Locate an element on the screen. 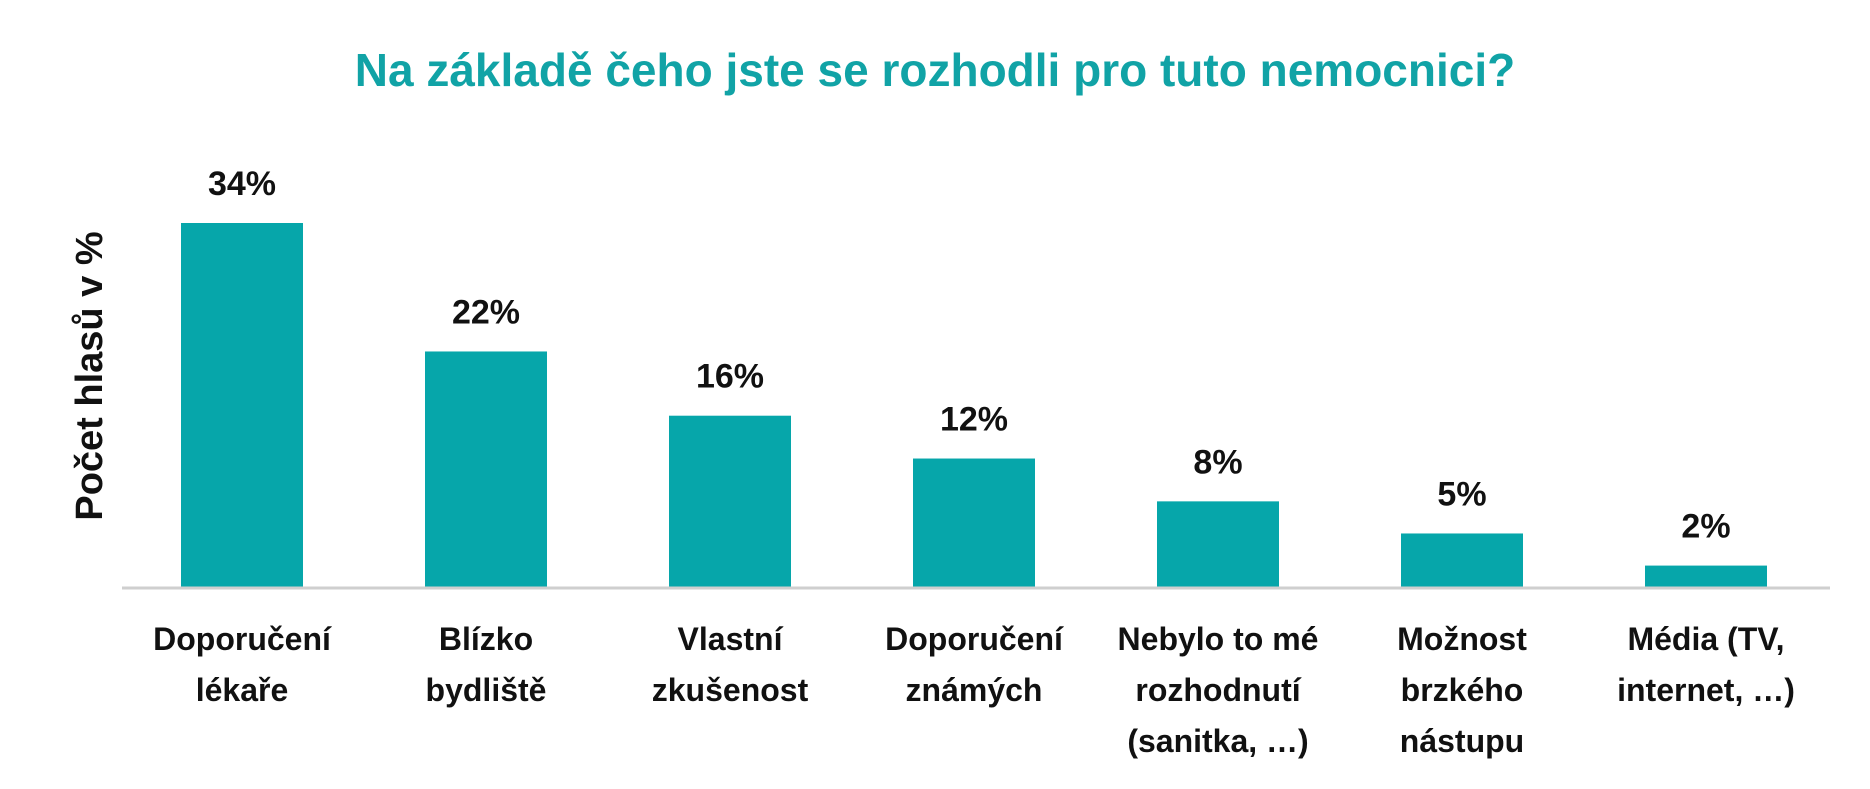 The image size is (1870, 789). y-axis-label: Počet hlasů v % is located at coordinates (90, 375).